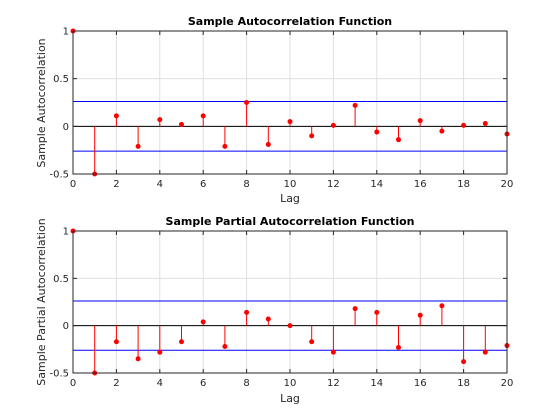  I want to click on acf-xtick-label: 2, so click(116, 184).